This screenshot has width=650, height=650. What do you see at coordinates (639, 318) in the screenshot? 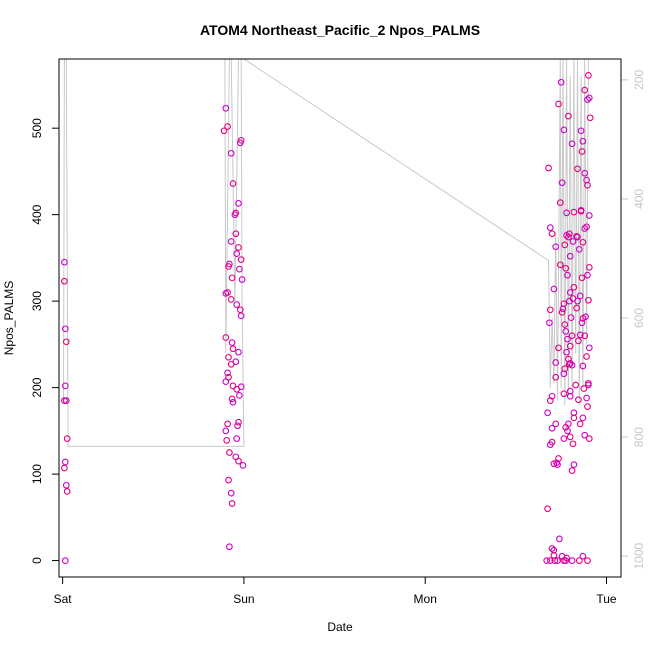
I see `y2-tick-label: 600` at bounding box center [639, 318].